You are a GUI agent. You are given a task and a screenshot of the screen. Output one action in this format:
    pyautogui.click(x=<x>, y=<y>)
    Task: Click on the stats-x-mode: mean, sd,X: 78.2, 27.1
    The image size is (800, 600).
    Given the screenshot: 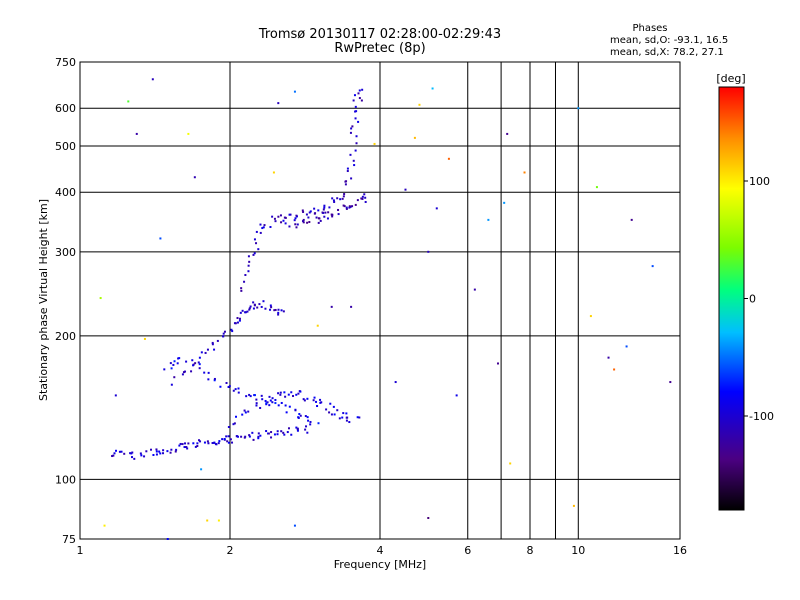 What is the action you would take?
    pyautogui.click(x=667, y=52)
    